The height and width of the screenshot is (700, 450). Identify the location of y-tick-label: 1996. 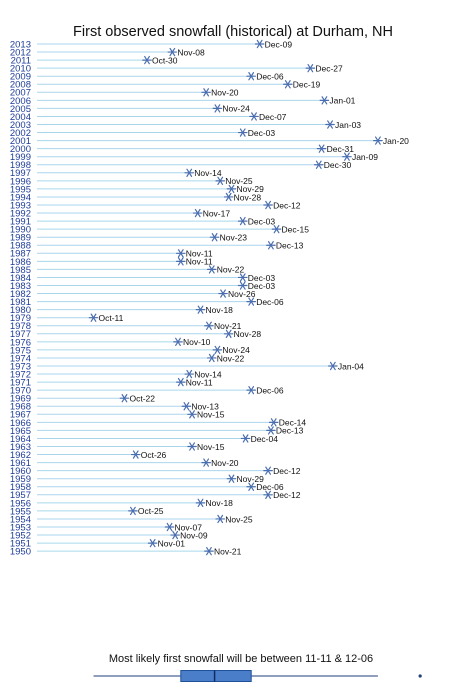
(20, 181).